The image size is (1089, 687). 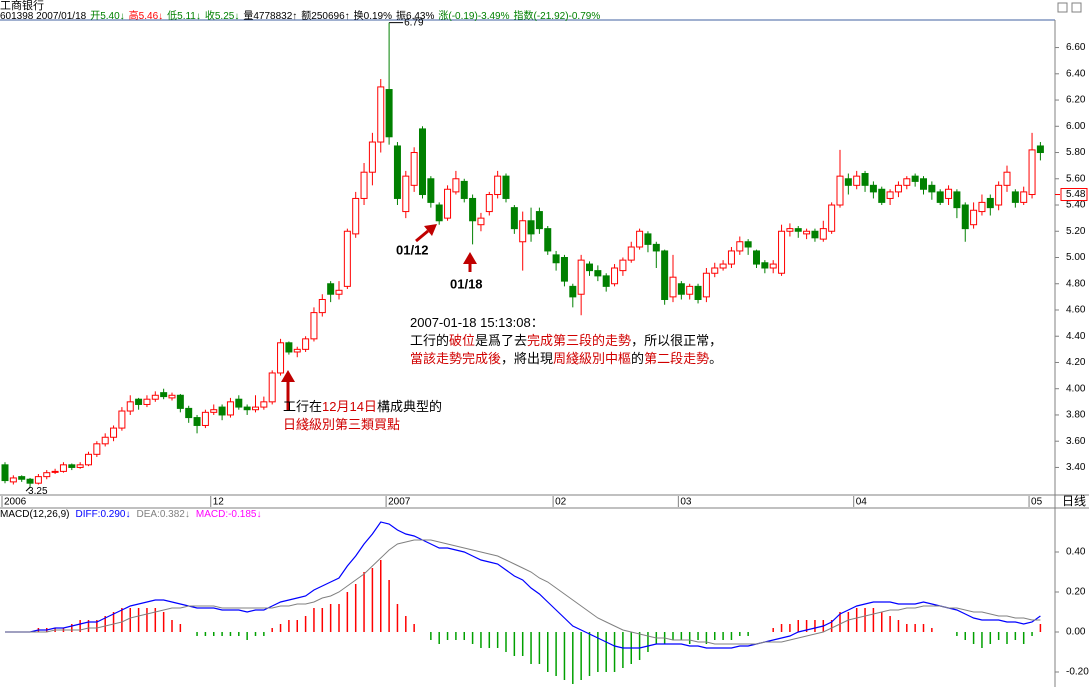 I want to click on y-tick-label: 4.00, so click(x=1076, y=388).